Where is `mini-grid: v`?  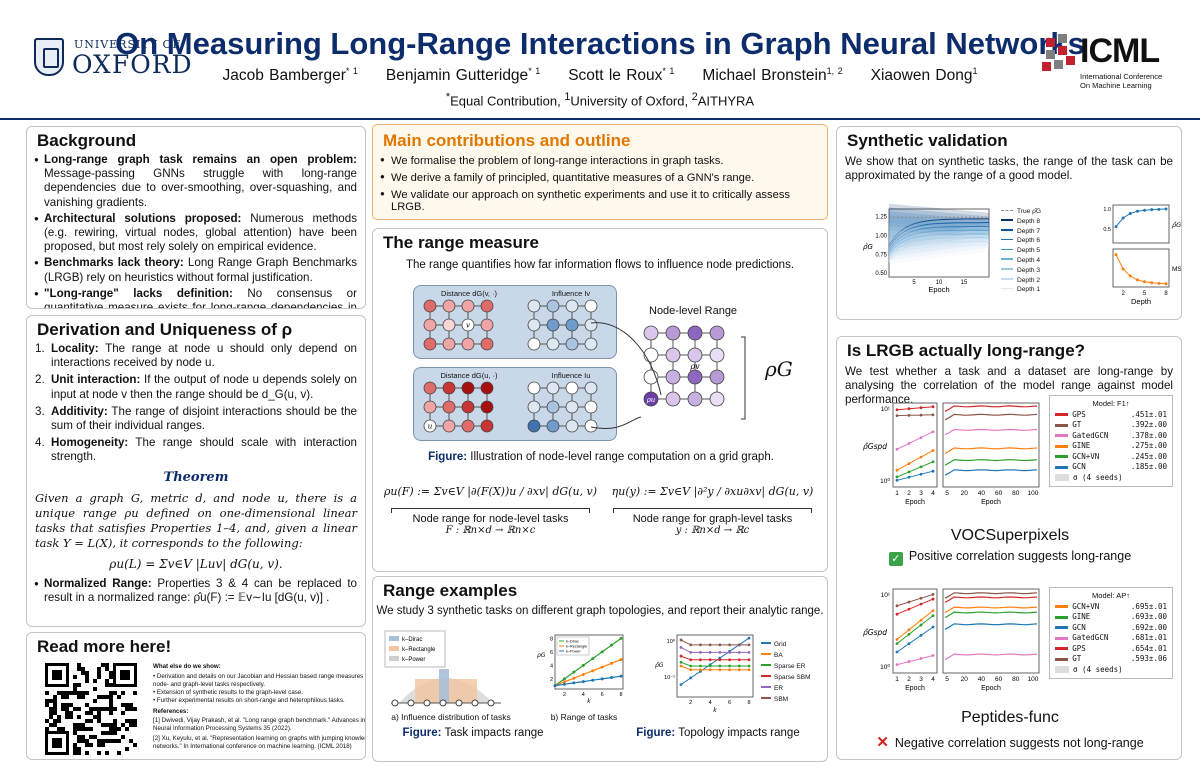 mini-grid: v is located at coordinates (458, 325).